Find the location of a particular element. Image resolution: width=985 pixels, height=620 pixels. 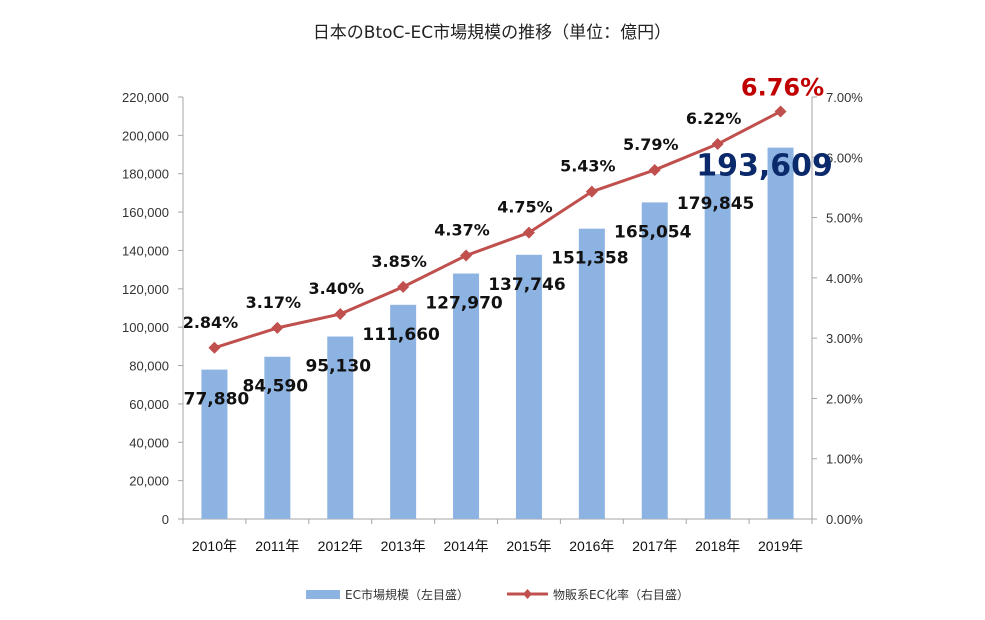

line-value-label: 4.75% is located at coordinates (525, 207).